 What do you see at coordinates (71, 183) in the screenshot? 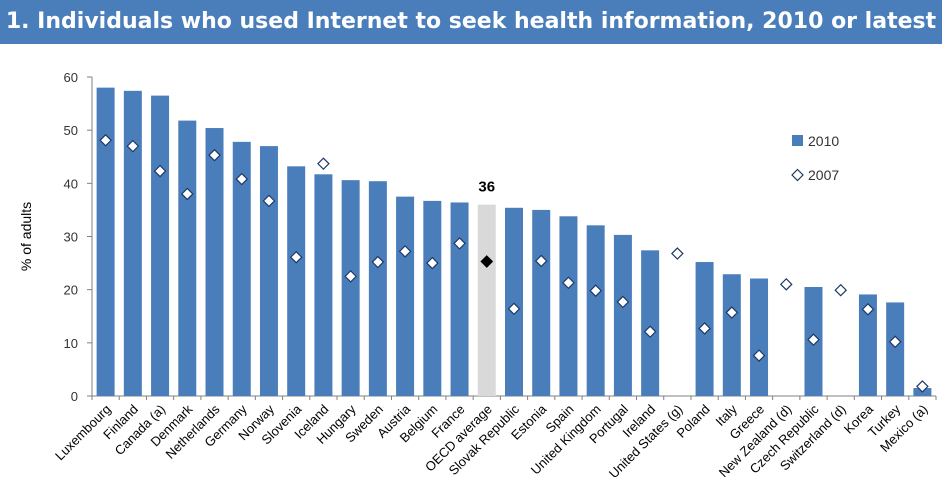
I see `y-tick-label: 40` at bounding box center [71, 183].